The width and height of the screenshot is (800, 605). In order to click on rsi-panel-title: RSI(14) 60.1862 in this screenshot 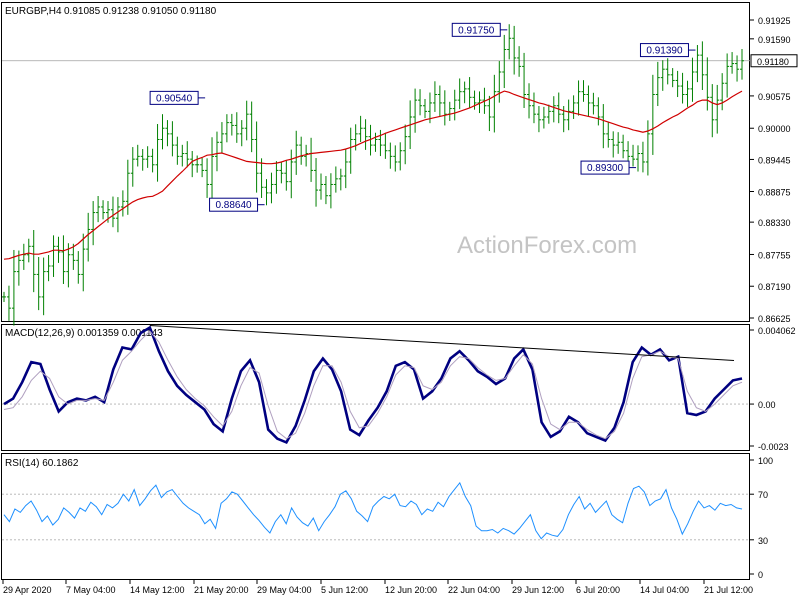, I will do `click(42, 463)`.